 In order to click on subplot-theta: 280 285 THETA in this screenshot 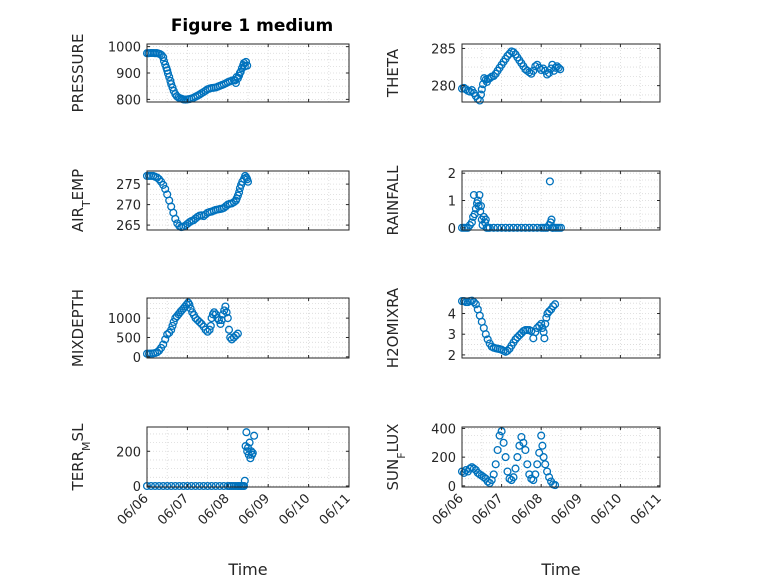, I will do `click(522, 73)`.